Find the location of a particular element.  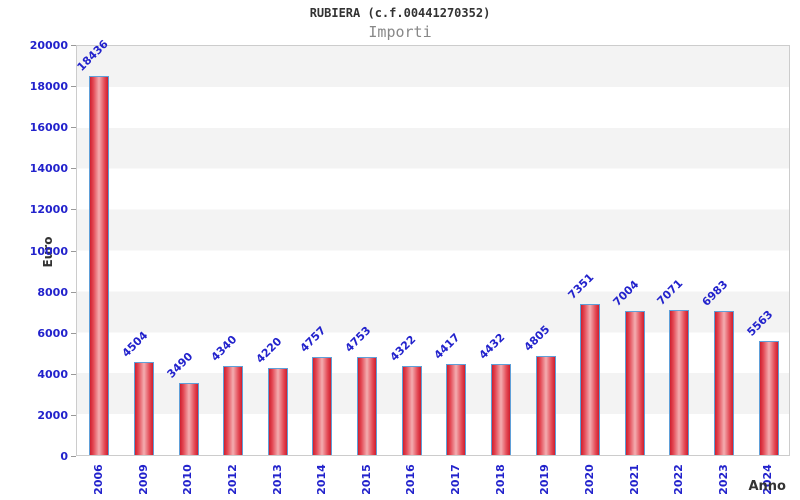

x-tick-label-2009: 2009 is located at coordinates (143, 479).